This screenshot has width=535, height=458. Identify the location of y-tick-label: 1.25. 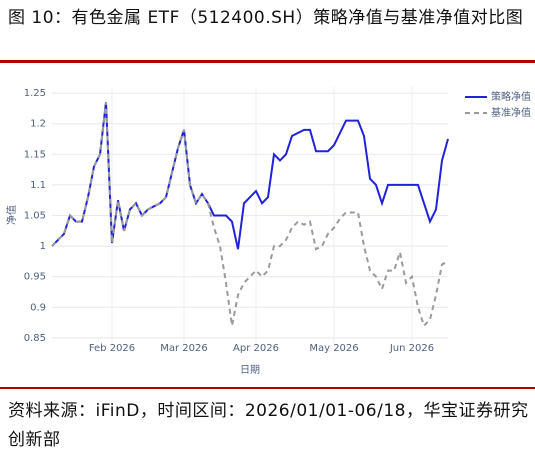
(35, 93).